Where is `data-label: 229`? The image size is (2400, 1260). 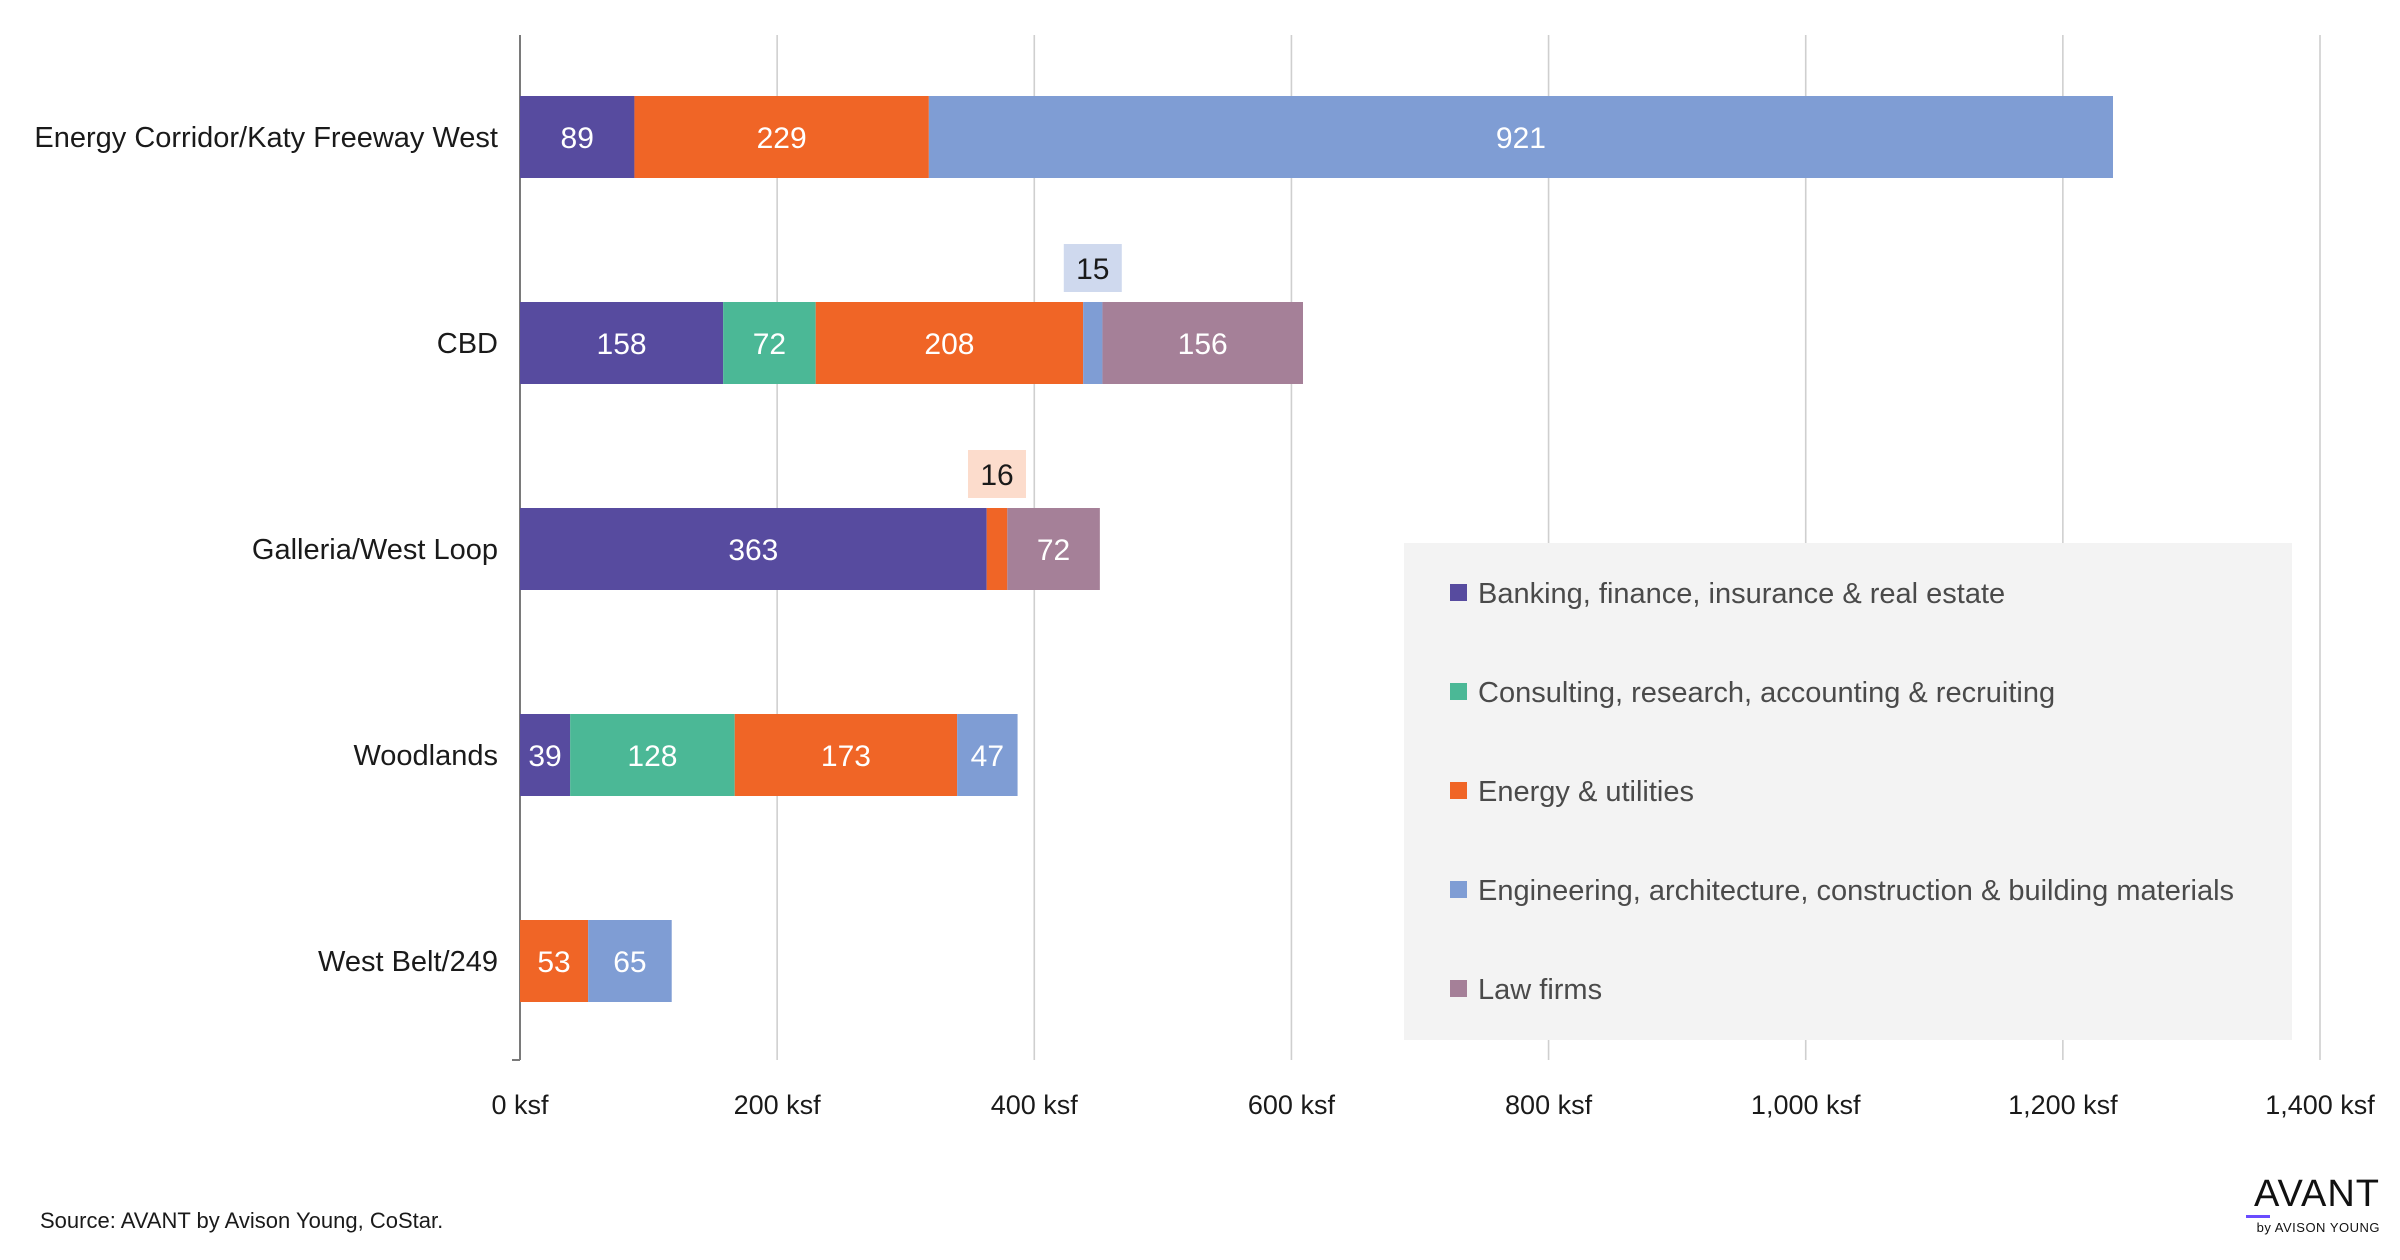 data-label: 229 is located at coordinates (782, 138).